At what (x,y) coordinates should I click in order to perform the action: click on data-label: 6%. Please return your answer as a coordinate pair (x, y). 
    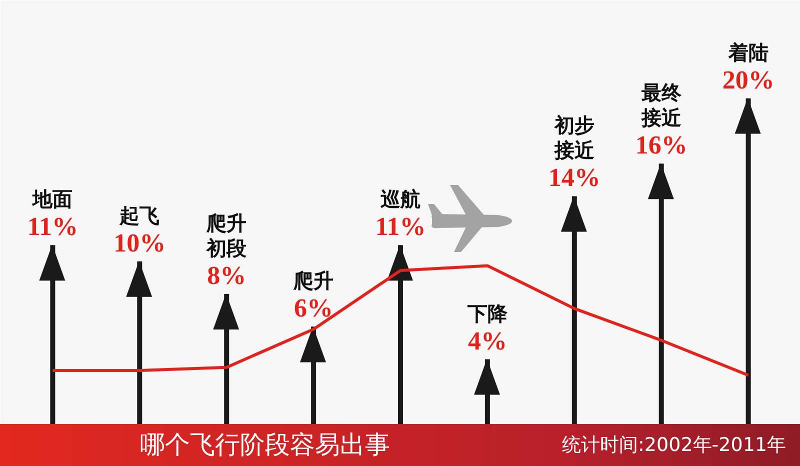
    Looking at the image, I should click on (314, 308).